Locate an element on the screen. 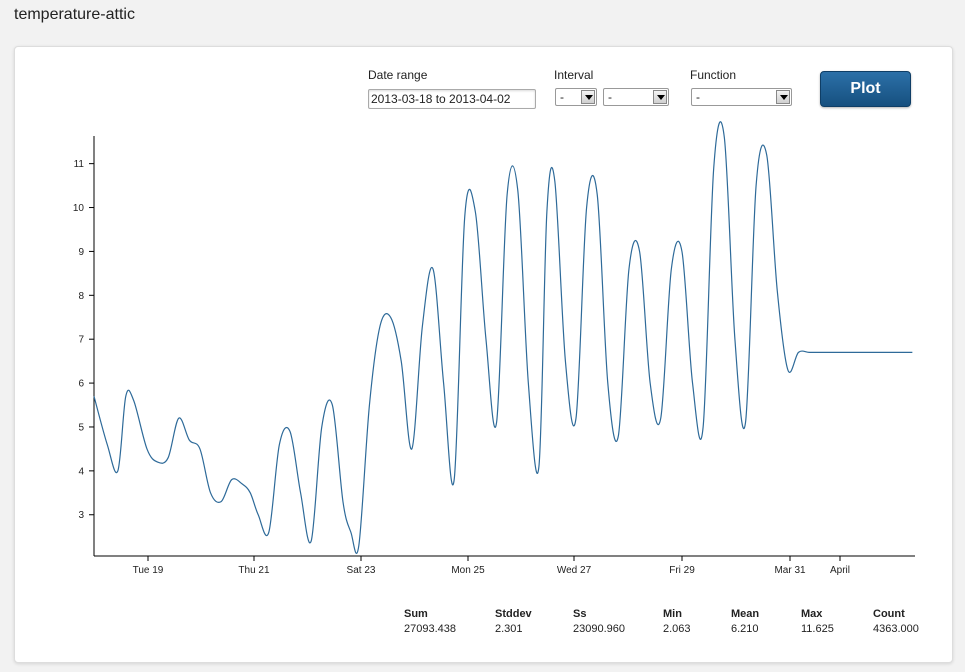 The image size is (965, 672). x-tick-label: Wed 27 is located at coordinates (574, 570).